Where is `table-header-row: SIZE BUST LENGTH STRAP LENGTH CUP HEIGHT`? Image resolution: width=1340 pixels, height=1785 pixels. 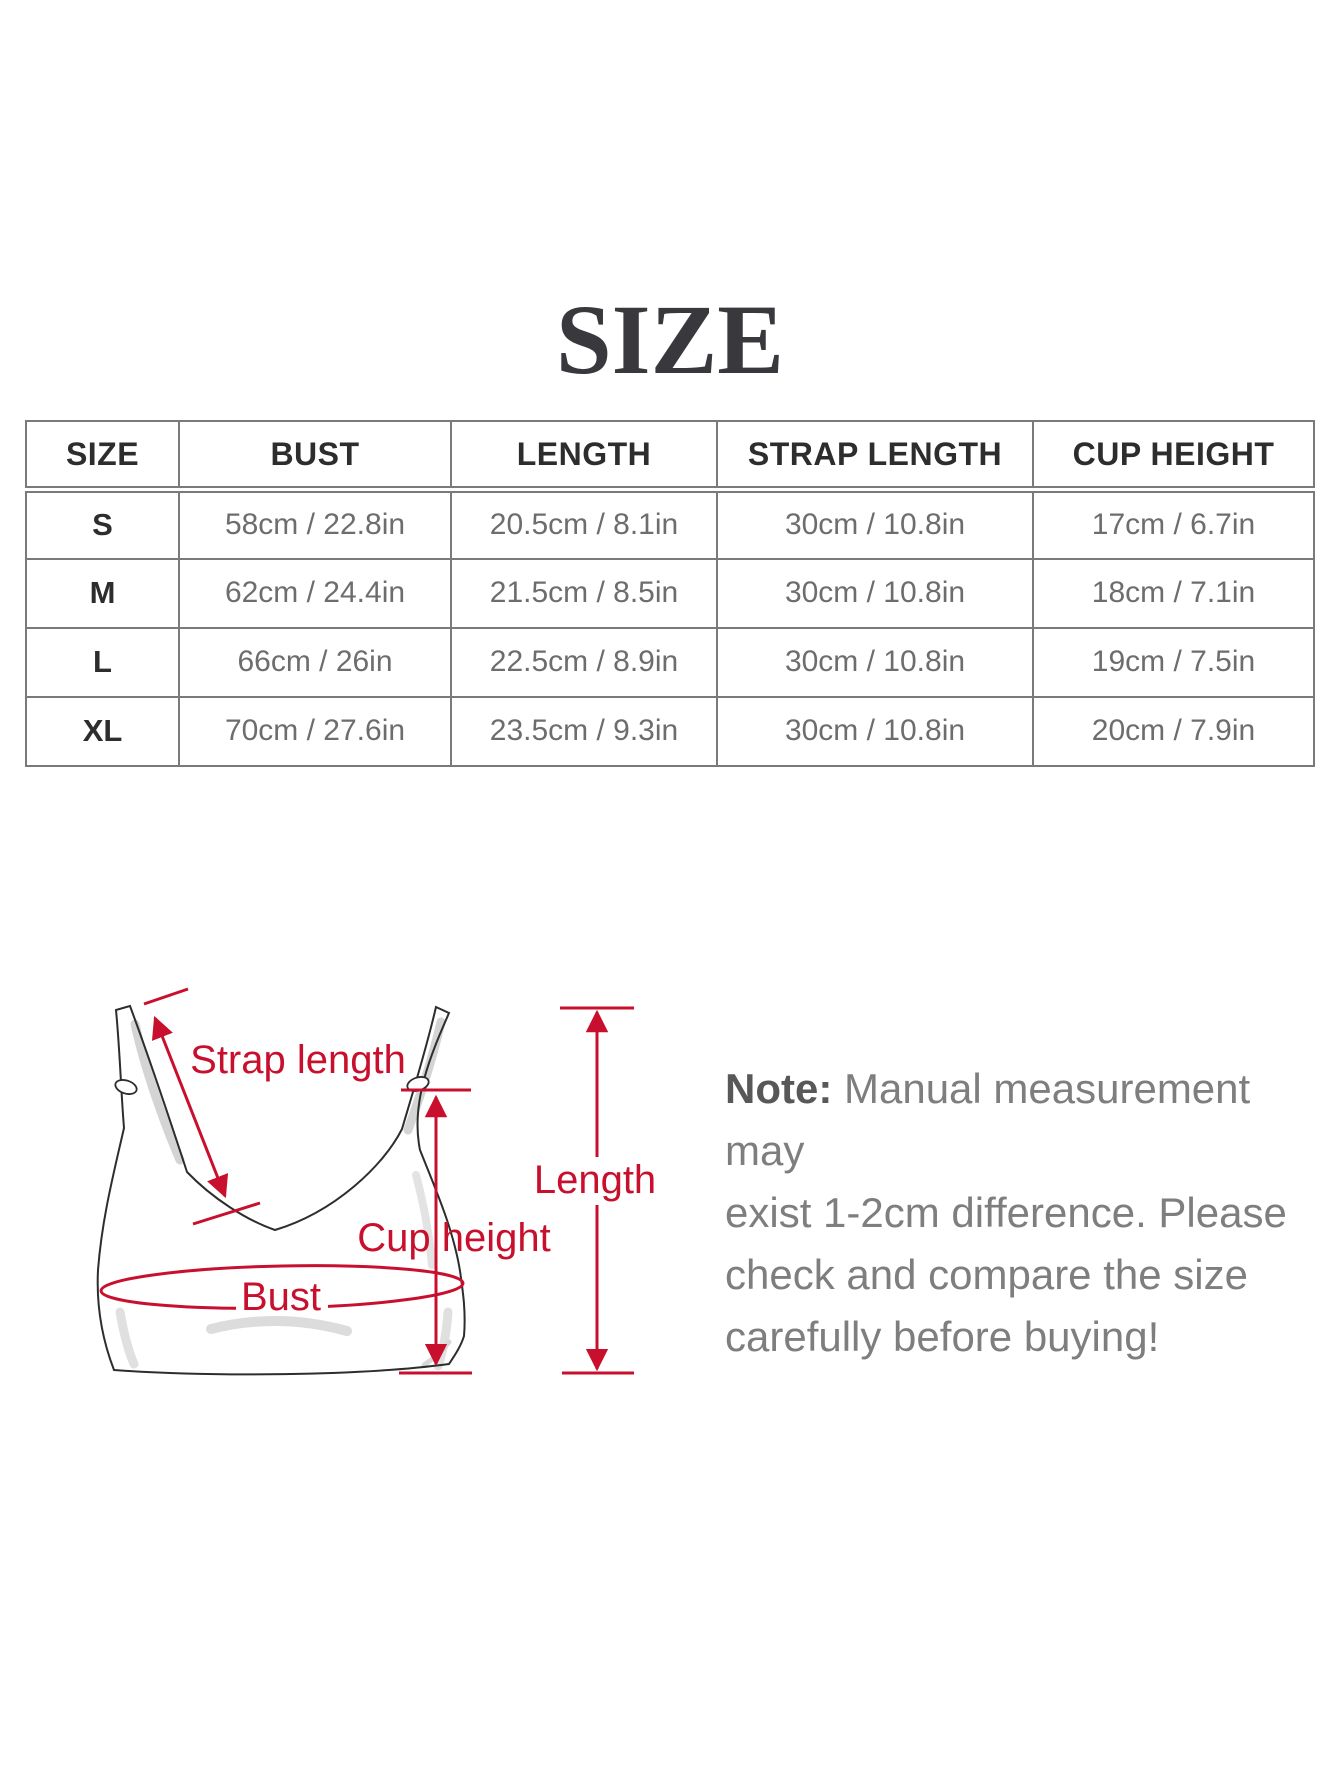
table-header-row: SIZE BUST LENGTH STRAP LENGTH CUP HEIGHT is located at coordinates (670, 456).